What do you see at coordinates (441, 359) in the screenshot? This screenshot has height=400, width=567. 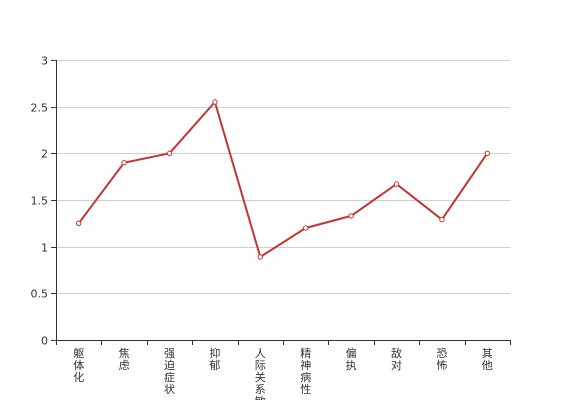 I see `x-category-label: 恐怖` at bounding box center [441, 359].